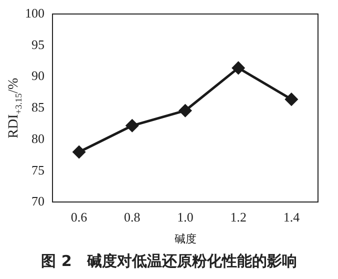  What do you see at coordinates (38, 76) in the screenshot?
I see `y-tick-label: 90` at bounding box center [38, 76].